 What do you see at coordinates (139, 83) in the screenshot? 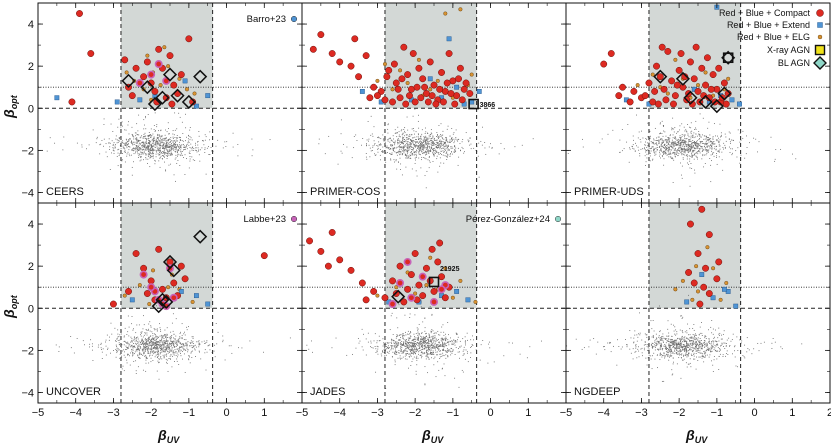
I see `labbe-point` at bounding box center [139, 83].